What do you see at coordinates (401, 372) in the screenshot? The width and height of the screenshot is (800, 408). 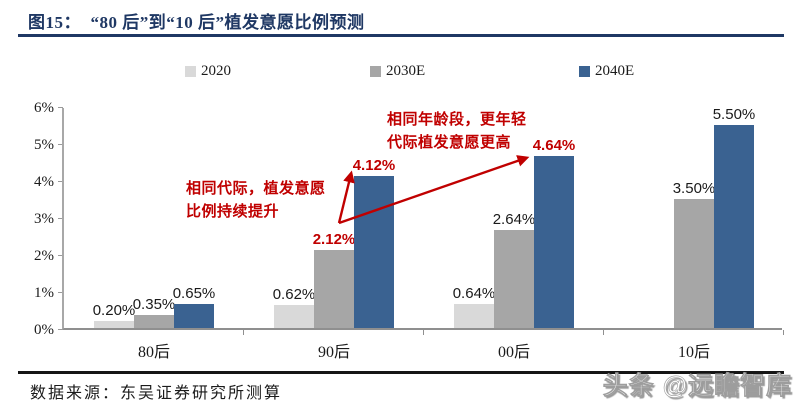 I see `footer-rule` at bounding box center [401, 372].